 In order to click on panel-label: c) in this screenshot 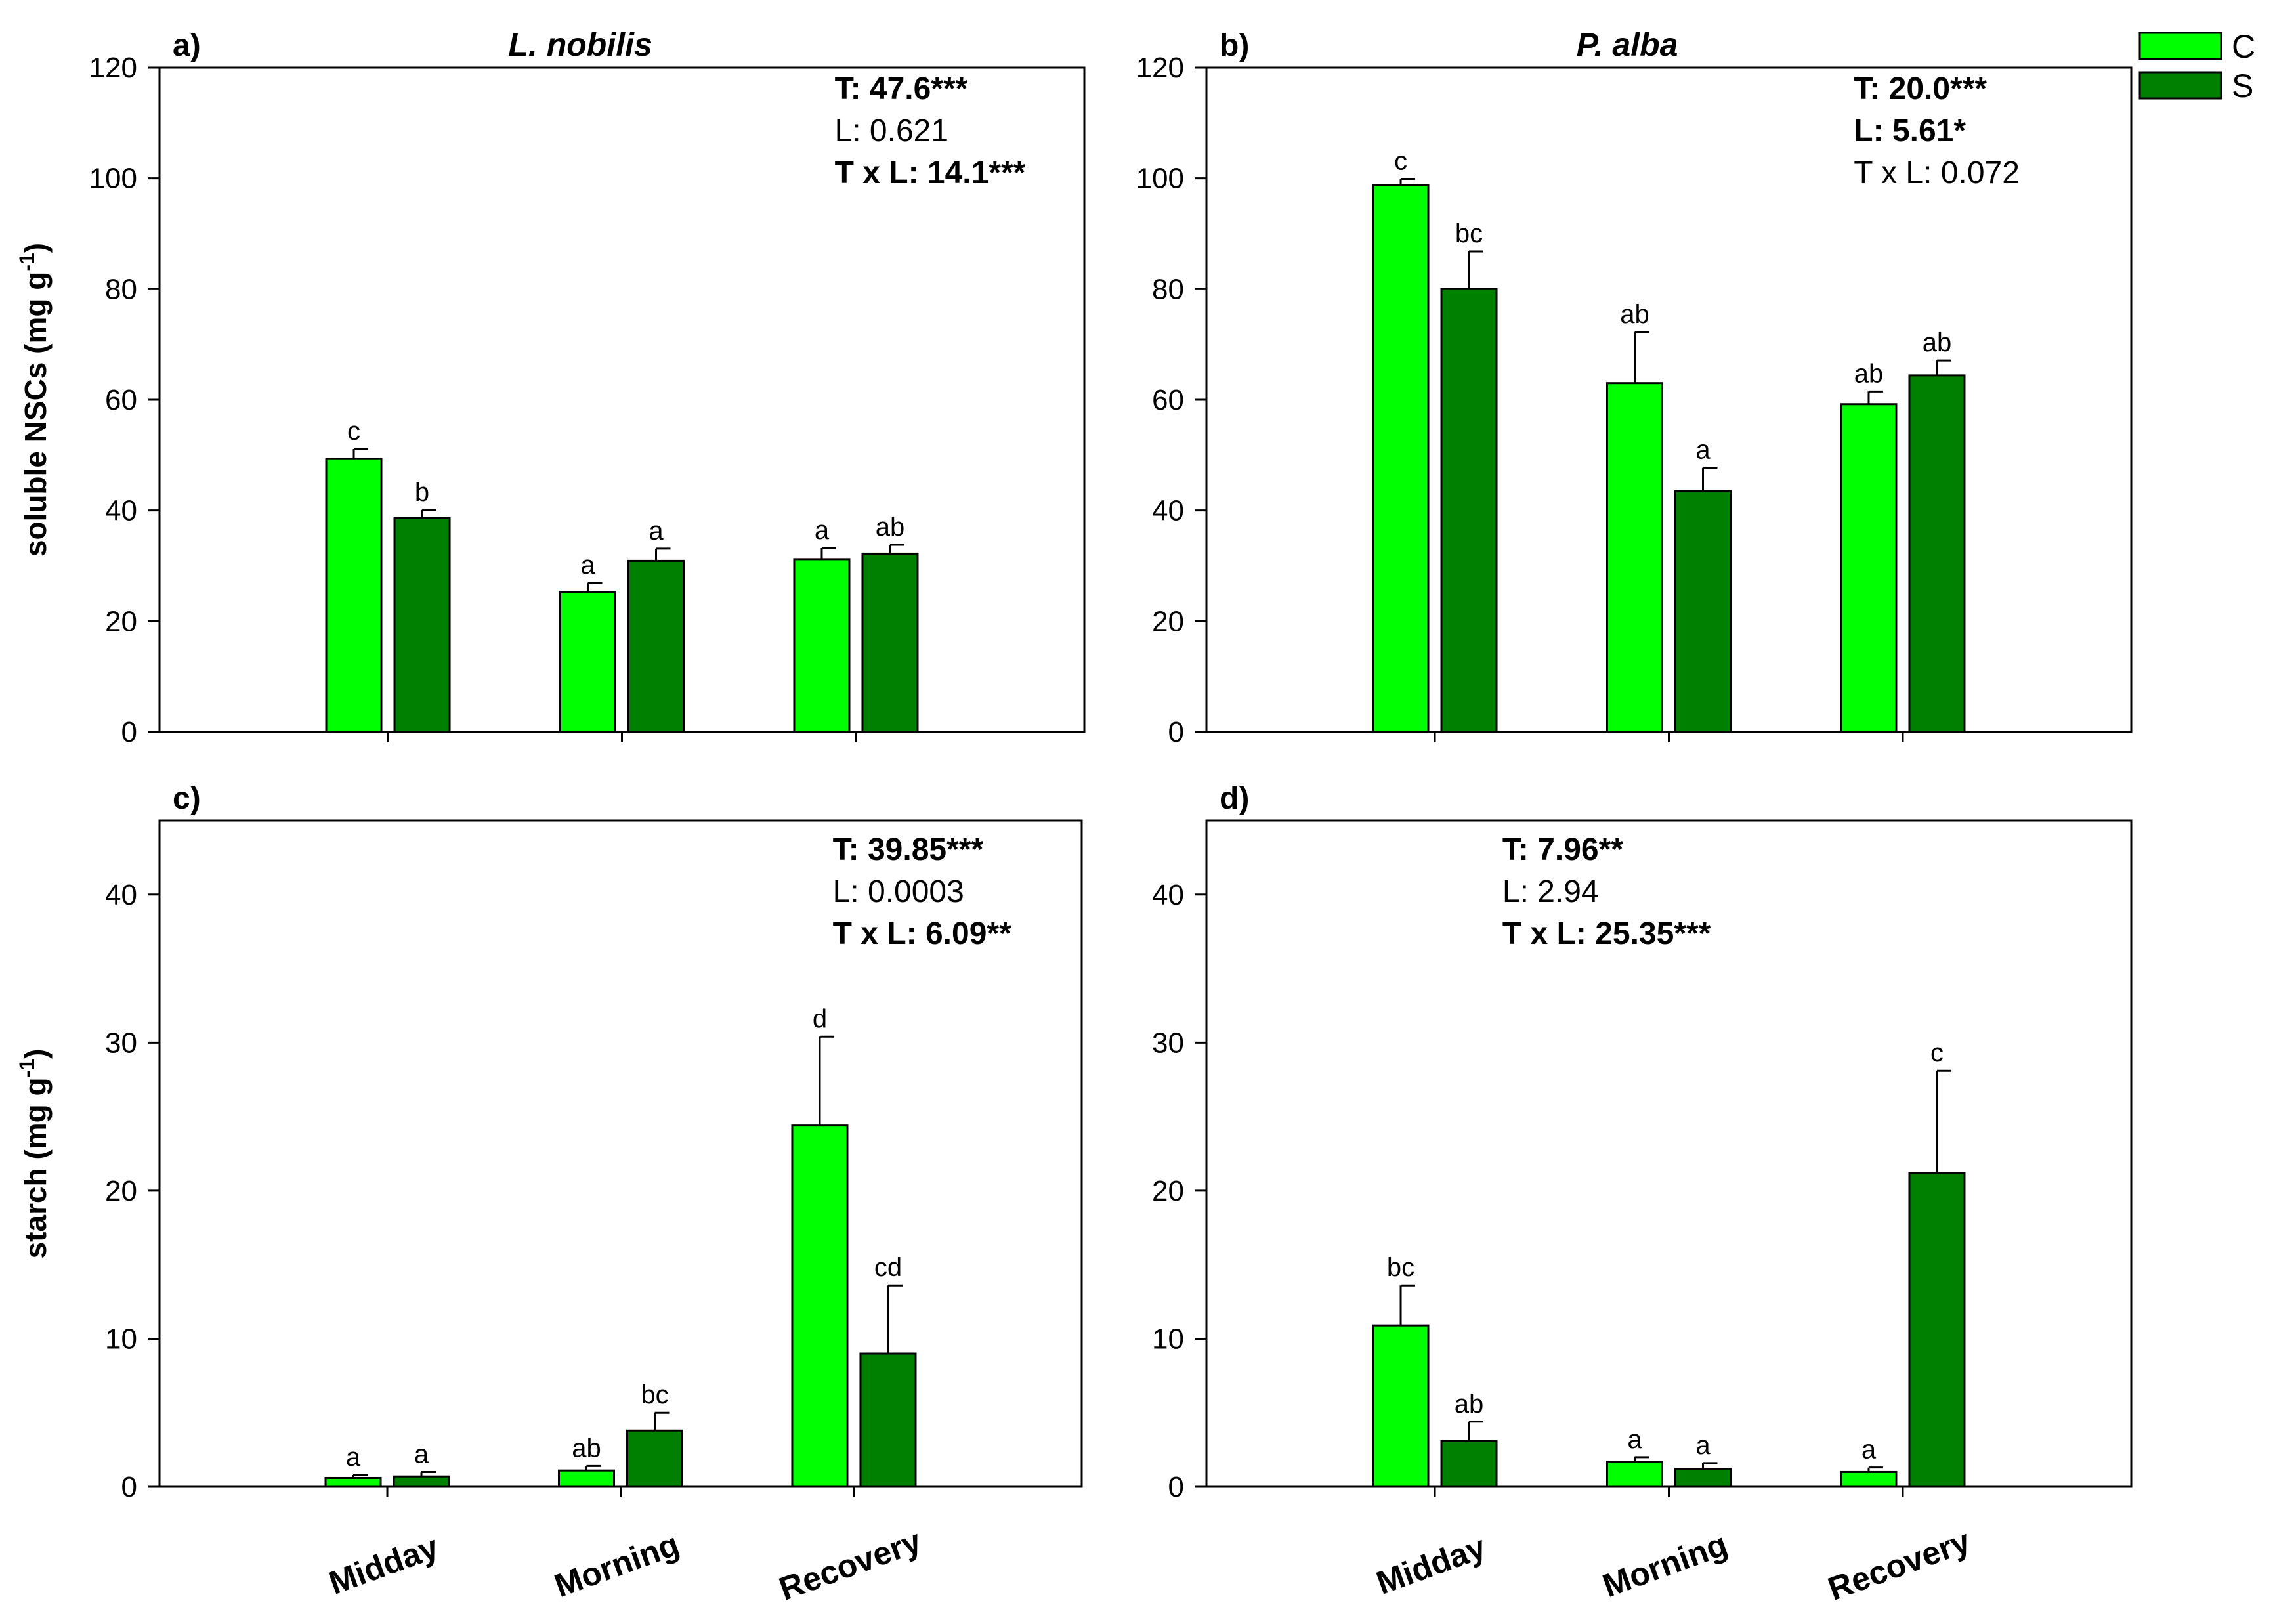, I will do `click(187, 799)`.